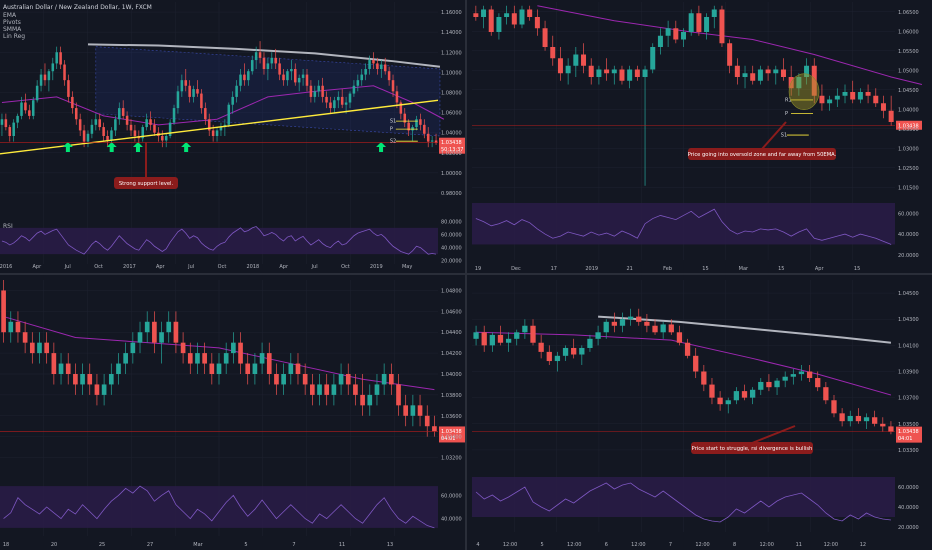  What do you see at coordinates (451, 222) in the screenshot?
I see `rsi-y-tick-label: 80.0000` at bounding box center [451, 222].